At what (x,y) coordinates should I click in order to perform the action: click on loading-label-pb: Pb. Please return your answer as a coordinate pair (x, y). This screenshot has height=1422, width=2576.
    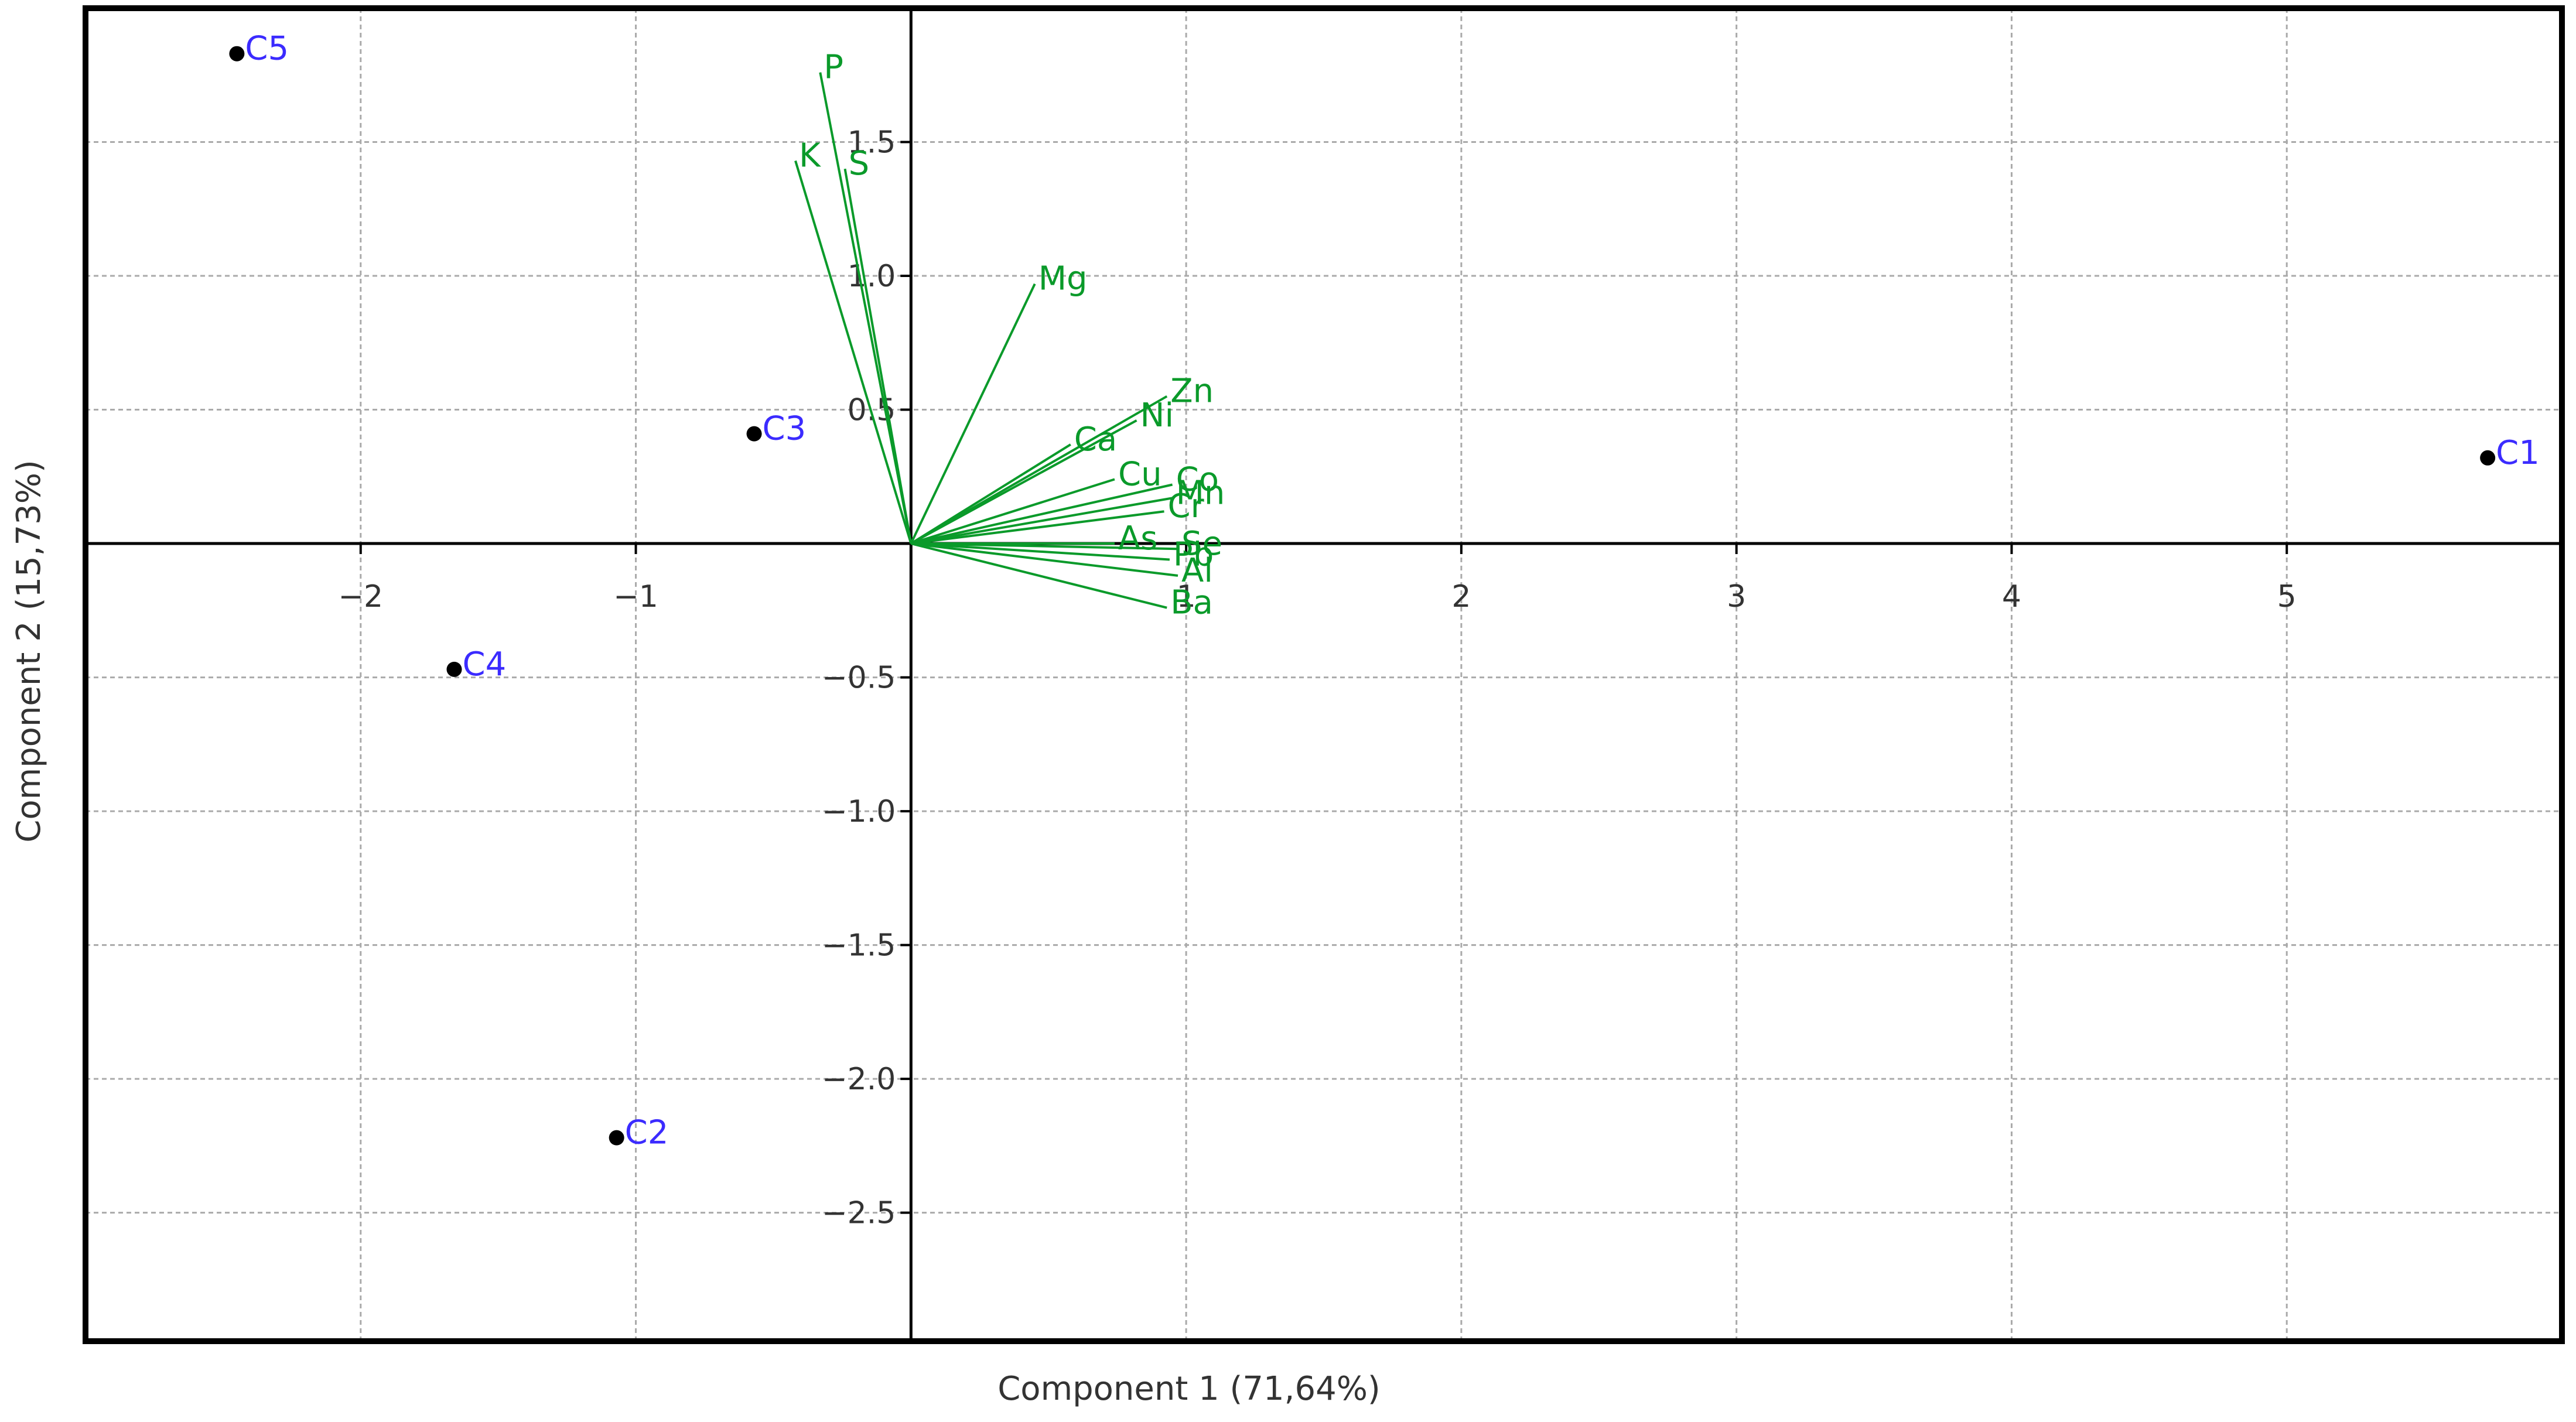
    Looking at the image, I should click on (1193, 554).